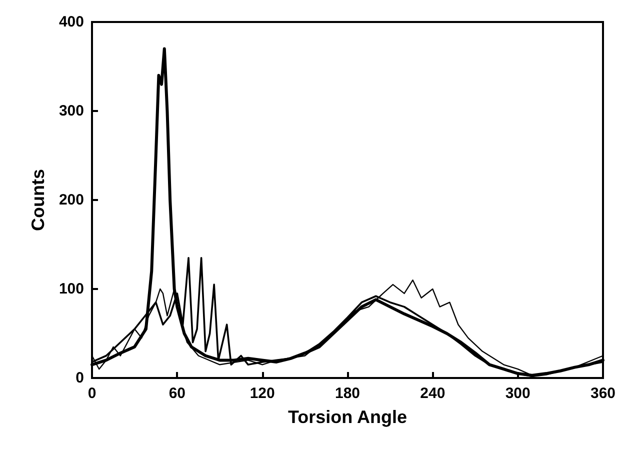  What do you see at coordinates (80, 378) in the screenshot?
I see `y-tick-label: 0` at bounding box center [80, 378].